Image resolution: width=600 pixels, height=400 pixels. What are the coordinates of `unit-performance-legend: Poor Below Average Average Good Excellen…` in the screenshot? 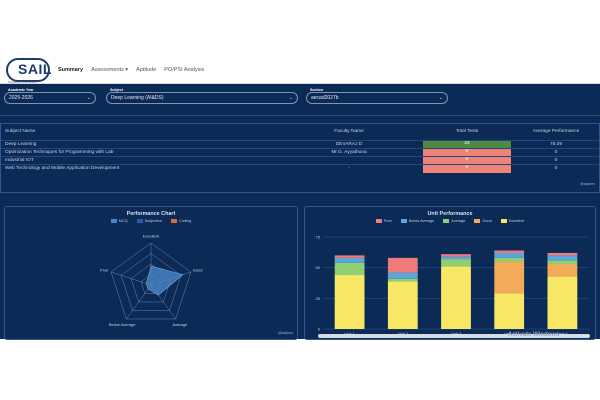 It's located at (450, 221).